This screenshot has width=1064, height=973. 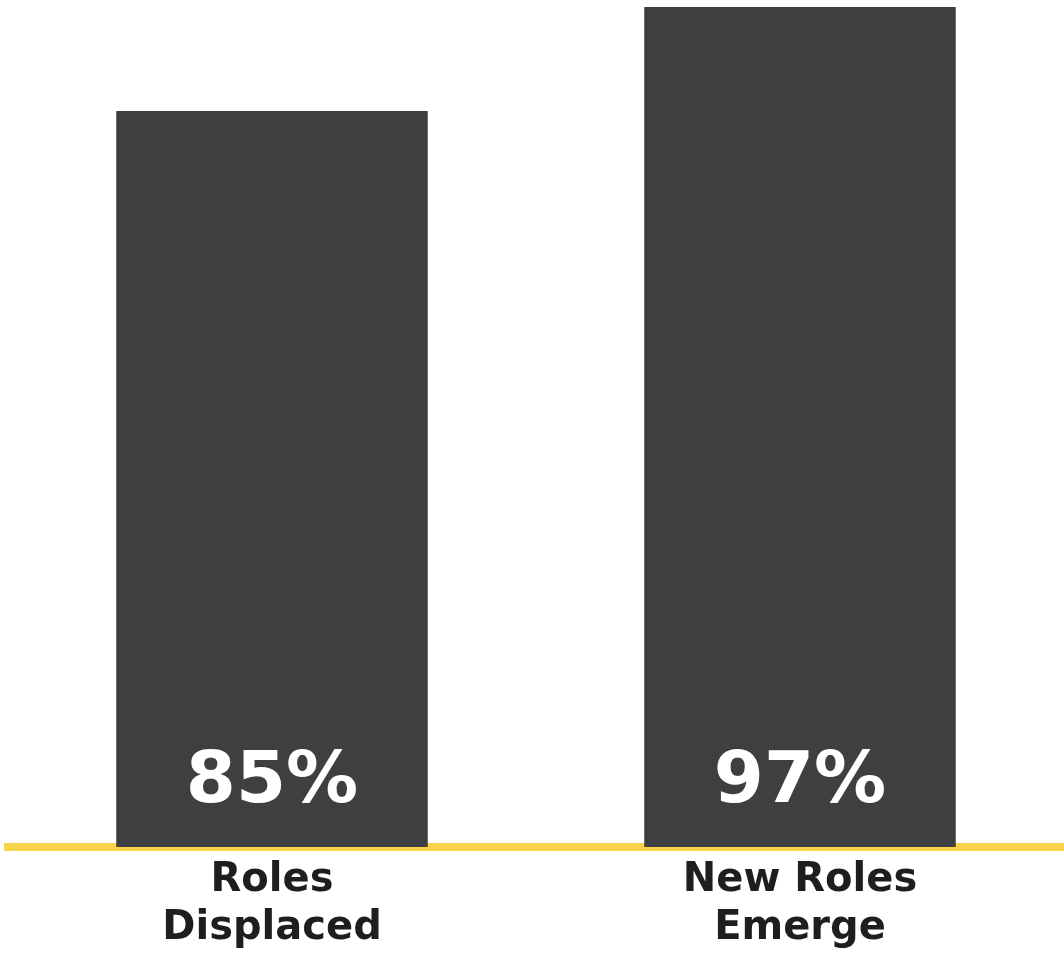 I want to click on x-tick-label: Roles Displaced, so click(x=272, y=901).